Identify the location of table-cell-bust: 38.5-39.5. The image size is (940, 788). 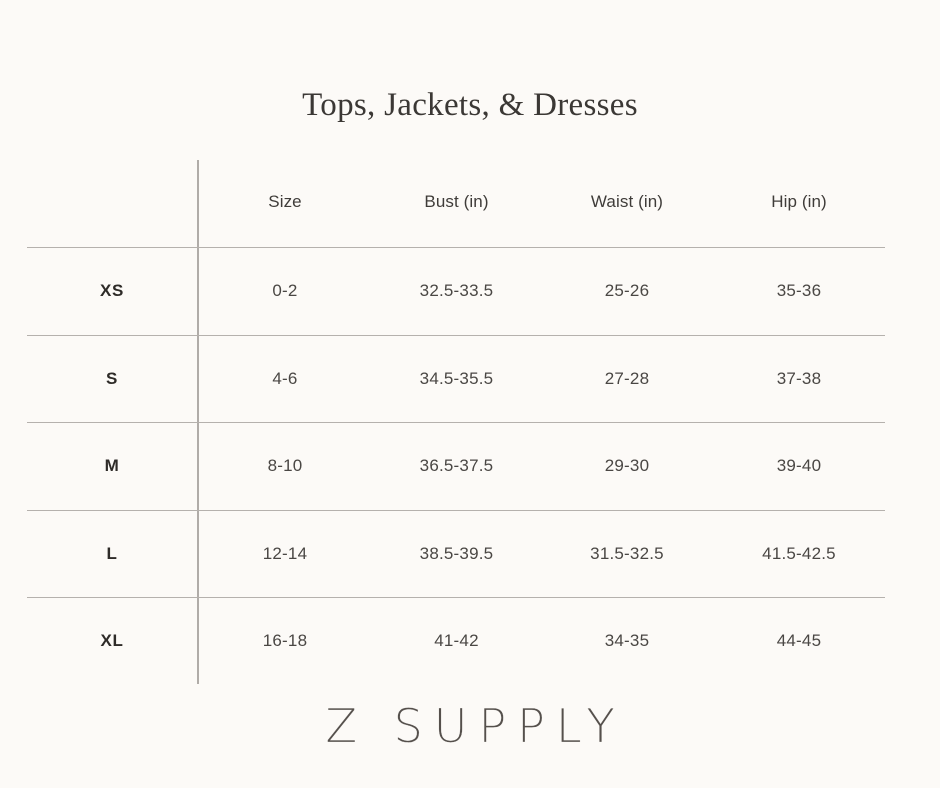
(456, 553).